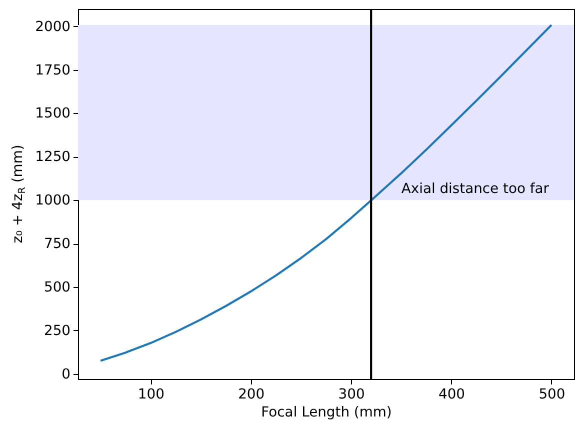 The image size is (583, 432). Describe the element at coordinates (351, 394) in the screenshot. I see `x-tick-label: 300` at that location.